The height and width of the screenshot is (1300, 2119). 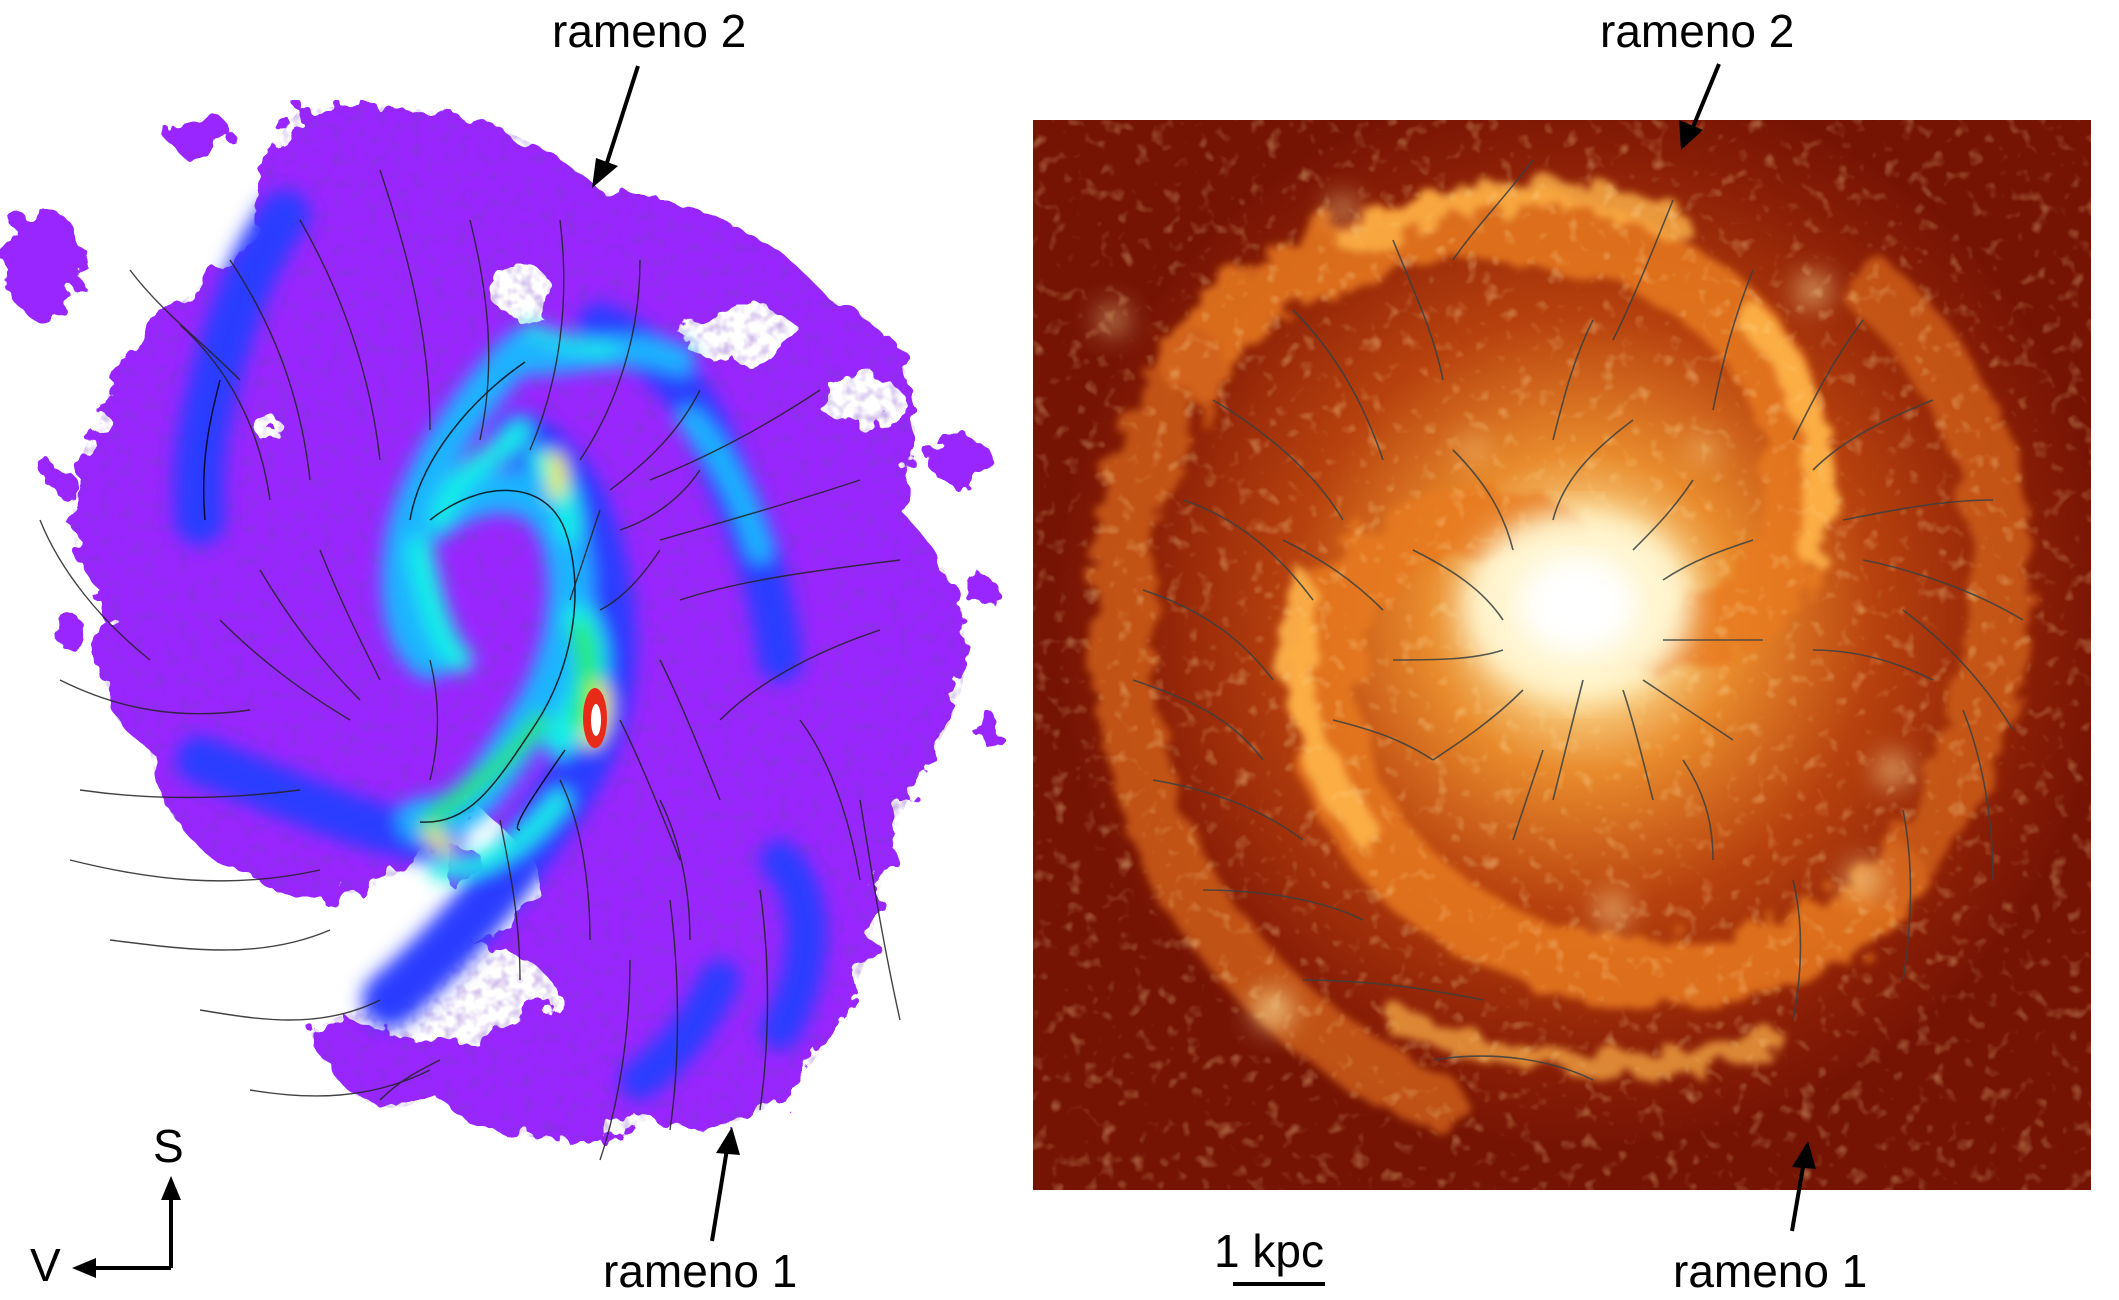 I want to click on left-arm1-arrow, so click(x=725, y=1184).